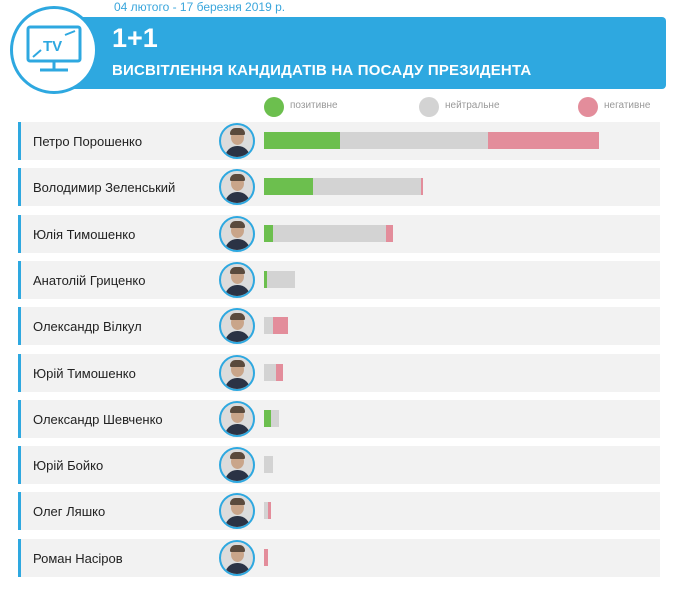 The image size is (685, 595). Describe the element at coordinates (98, 419) in the screenshot. I see `candidate-name: Олександр Шевченко` at that location.